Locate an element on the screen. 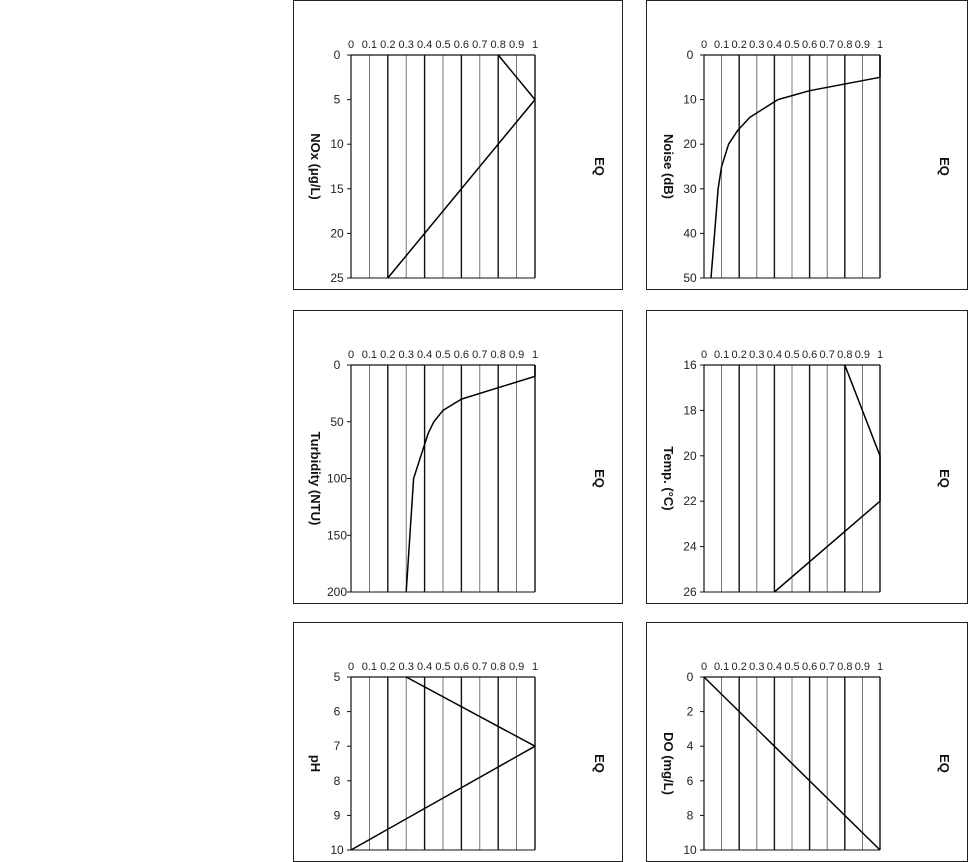 The height and width of the screenshot is (862, 968). x-tick-label: 7 is located at coordinates (337, 746).